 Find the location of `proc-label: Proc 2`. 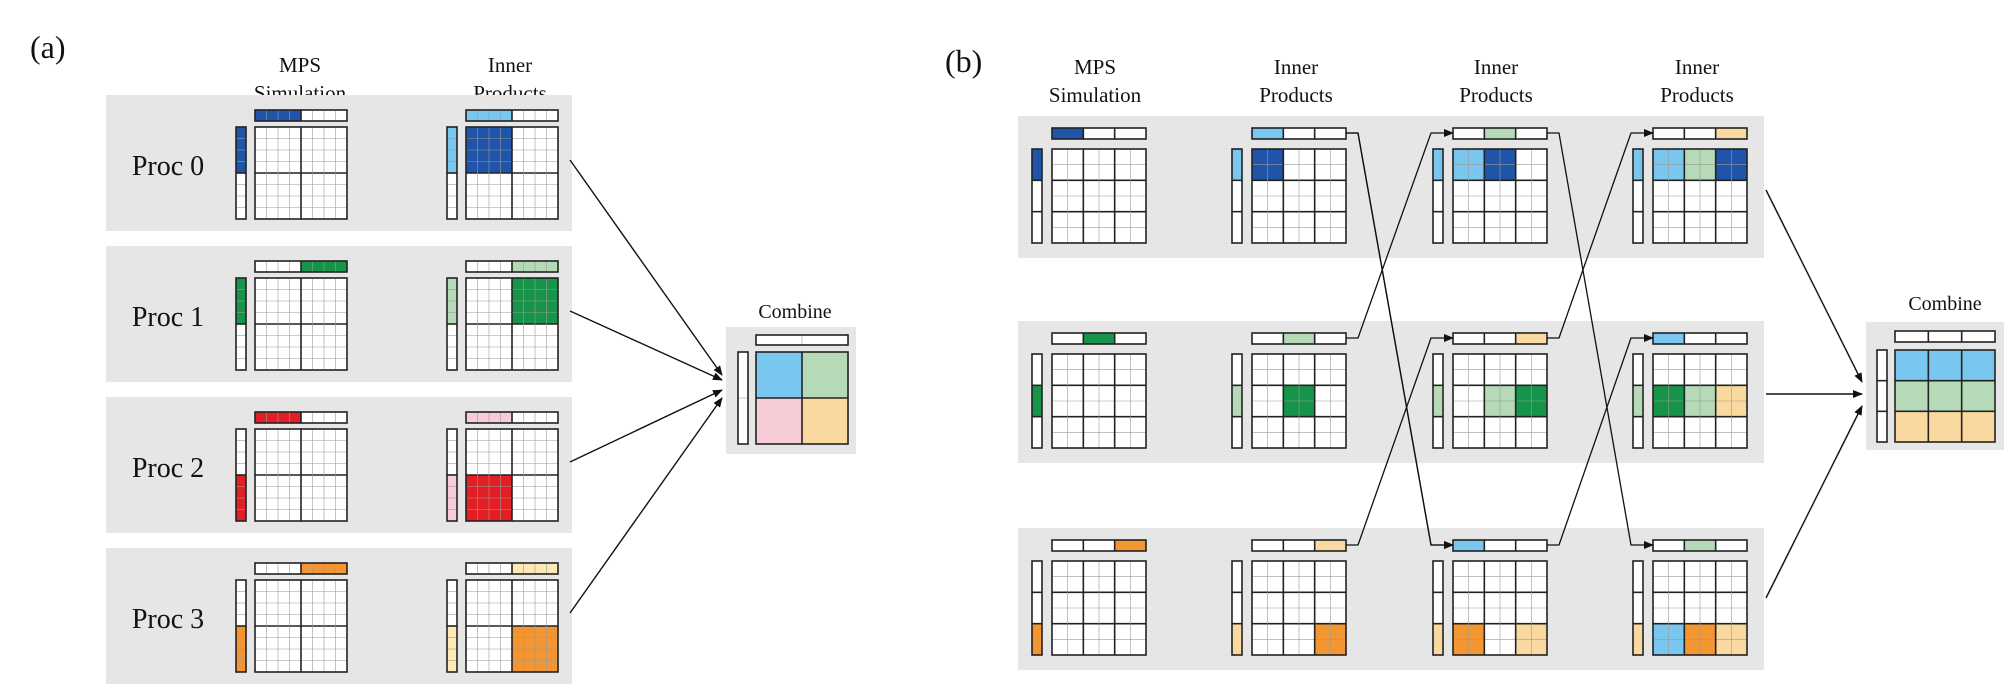

proc-label: Proc 2 is located at coordinates (168, 468).